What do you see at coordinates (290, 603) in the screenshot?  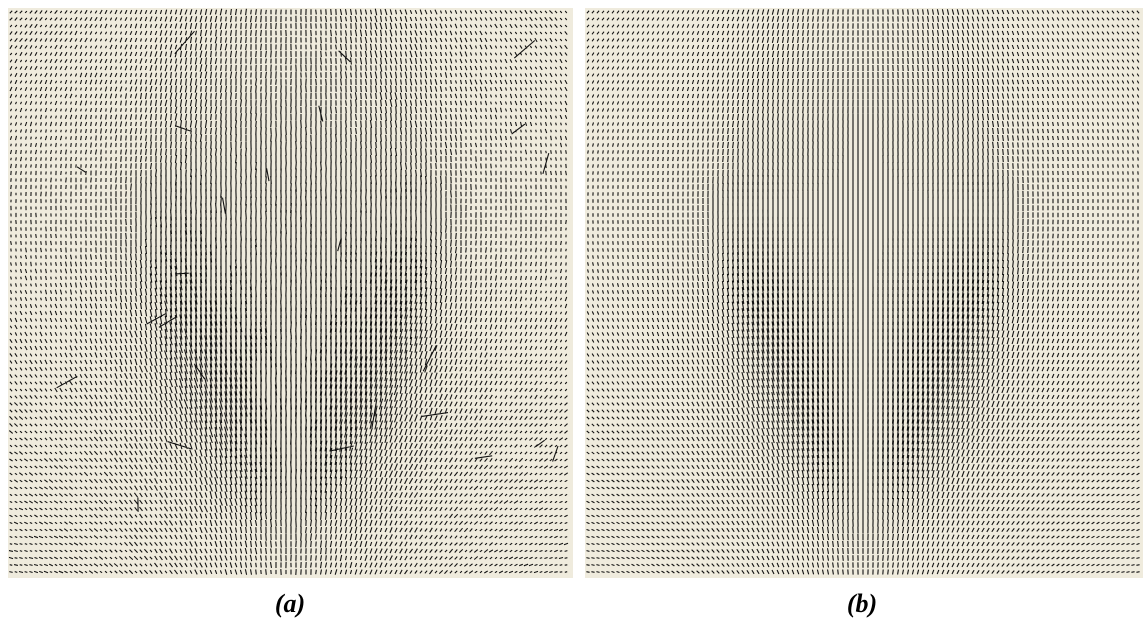 I see `panel-a-label: (a)` at bounding box center [290, 603].